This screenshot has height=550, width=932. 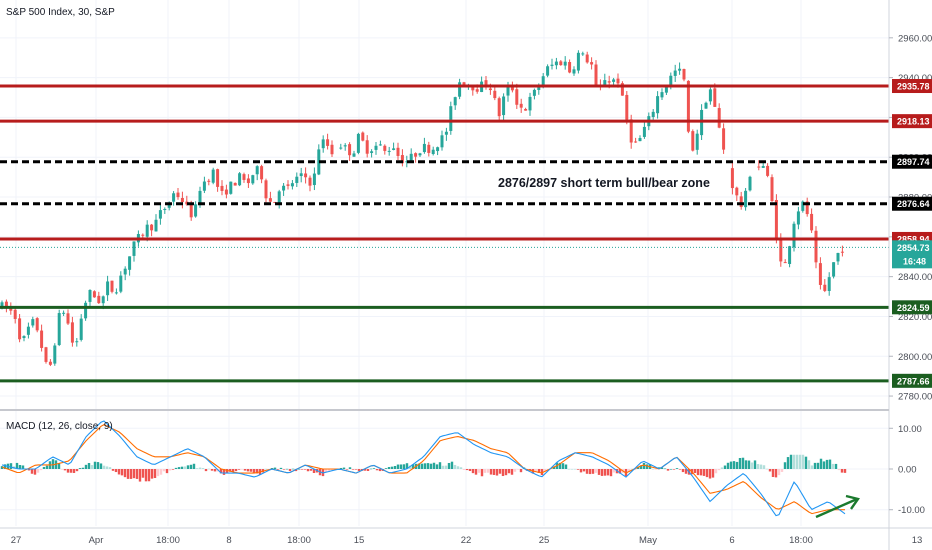 I want to click on macd-title: MACD (12, 26, close, 9), so click(x=59, y=426).